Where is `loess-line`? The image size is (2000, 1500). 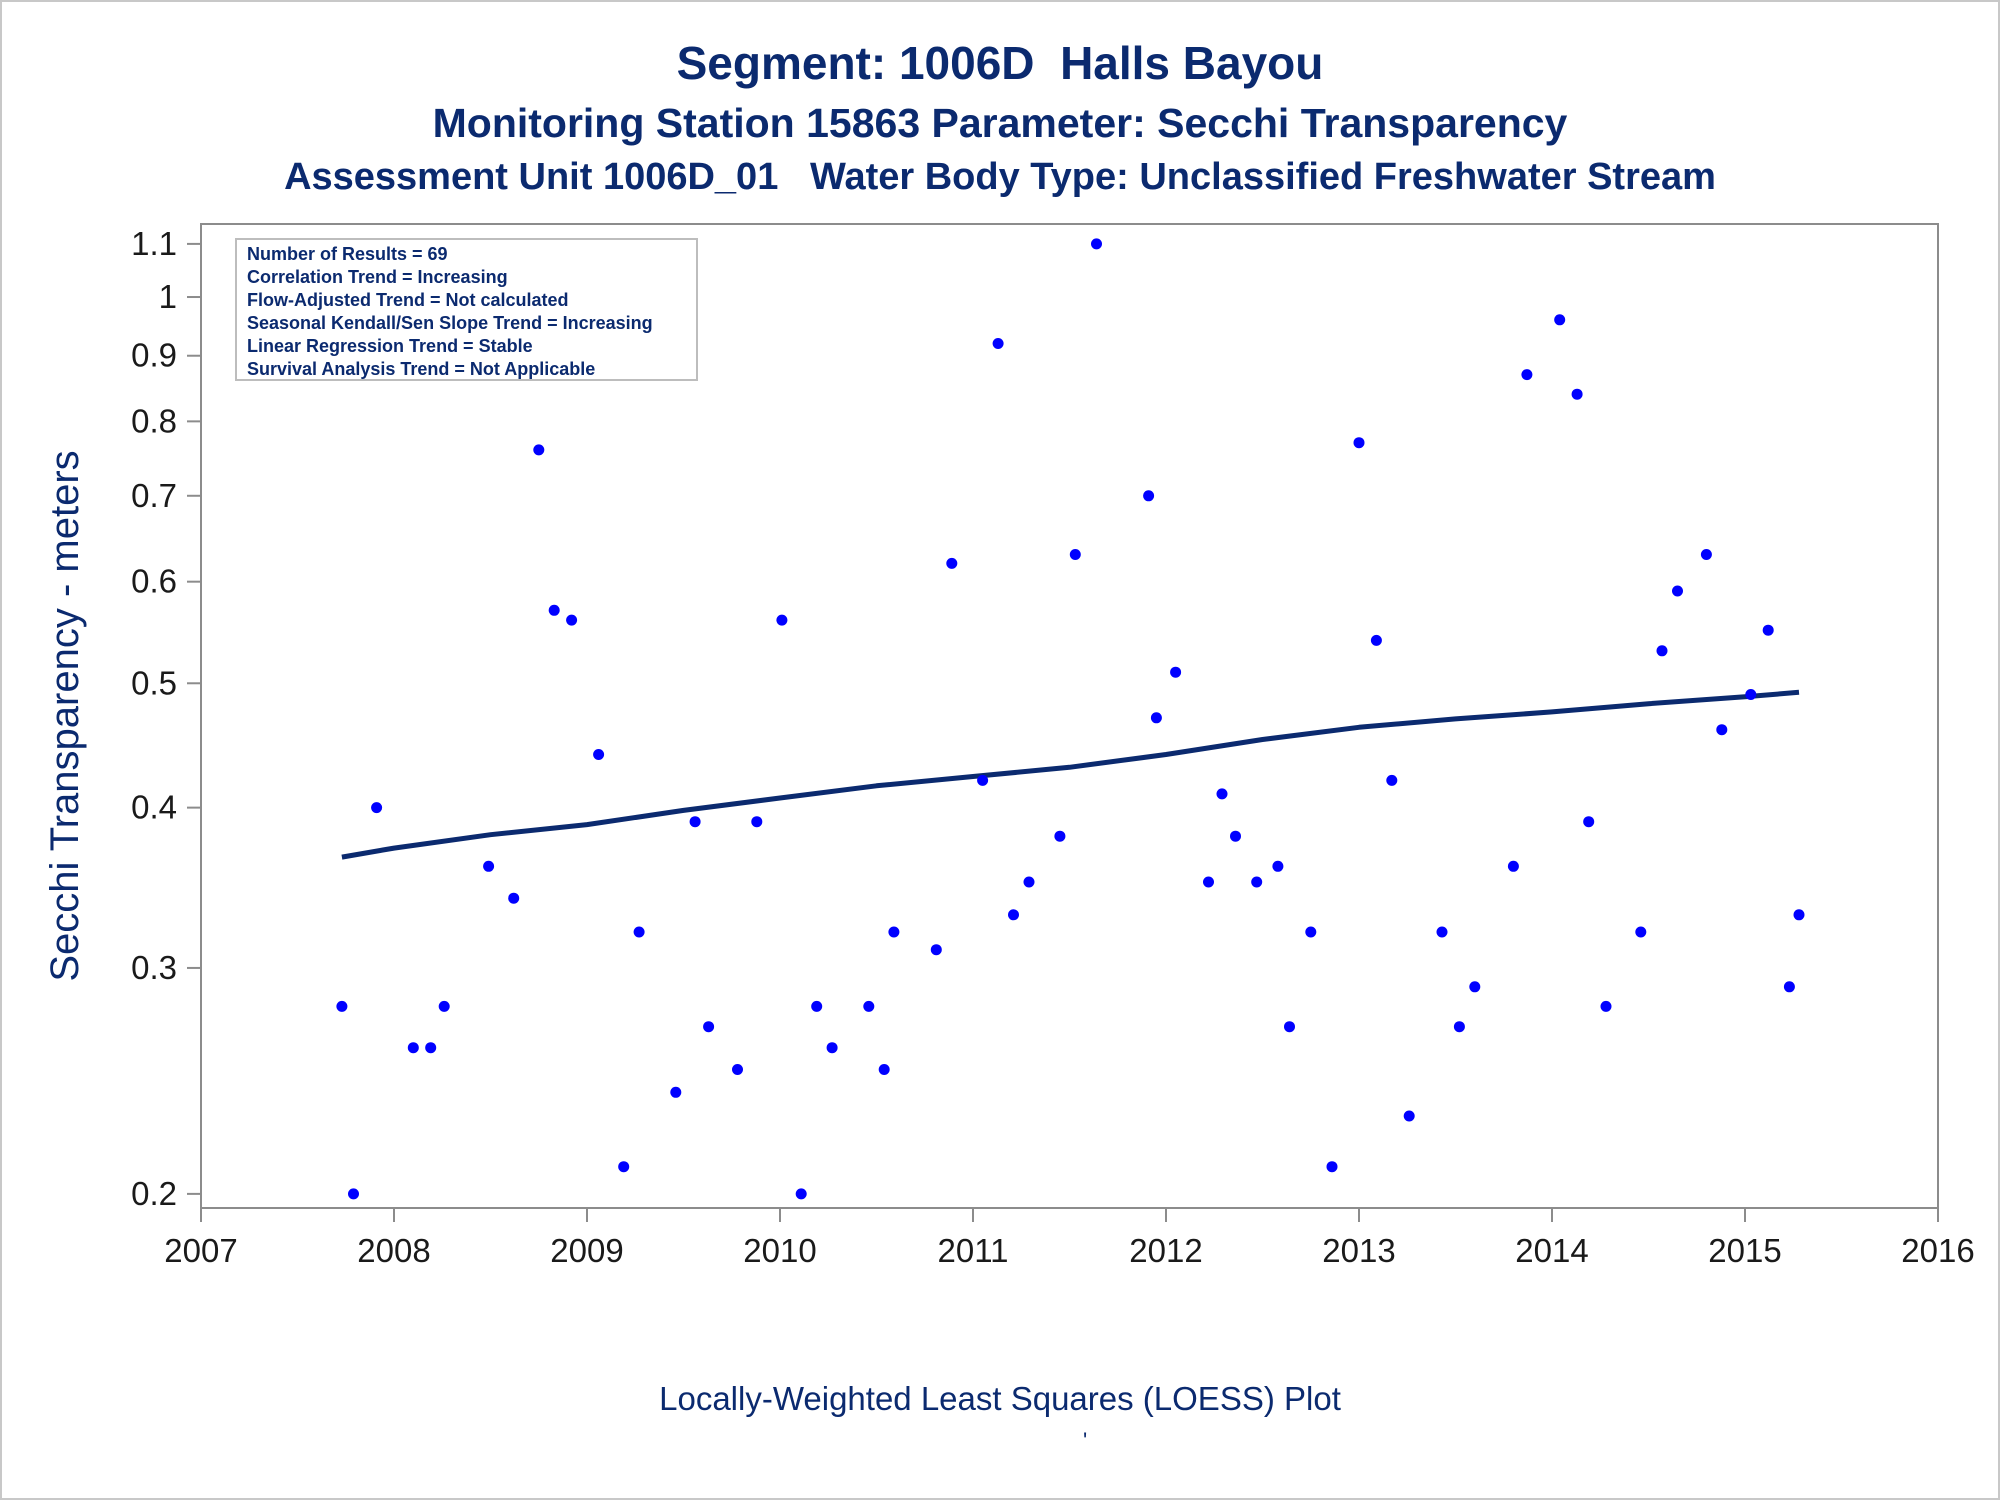 loess-line is located at coordinates (1070, 774).